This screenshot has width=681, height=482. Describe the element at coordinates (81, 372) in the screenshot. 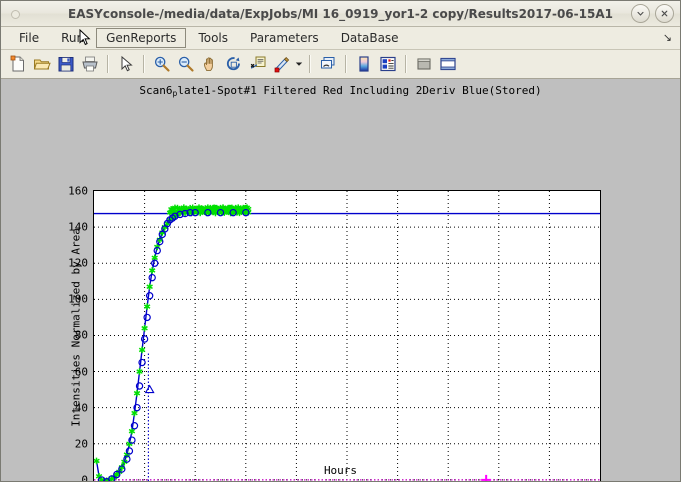

I see `y-tick-60: 60` at that location.